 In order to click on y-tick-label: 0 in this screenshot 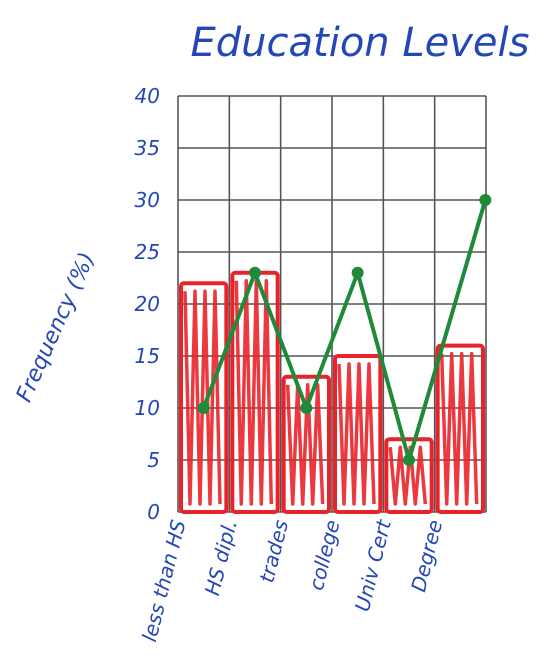, I will do `click(153, 512)`.